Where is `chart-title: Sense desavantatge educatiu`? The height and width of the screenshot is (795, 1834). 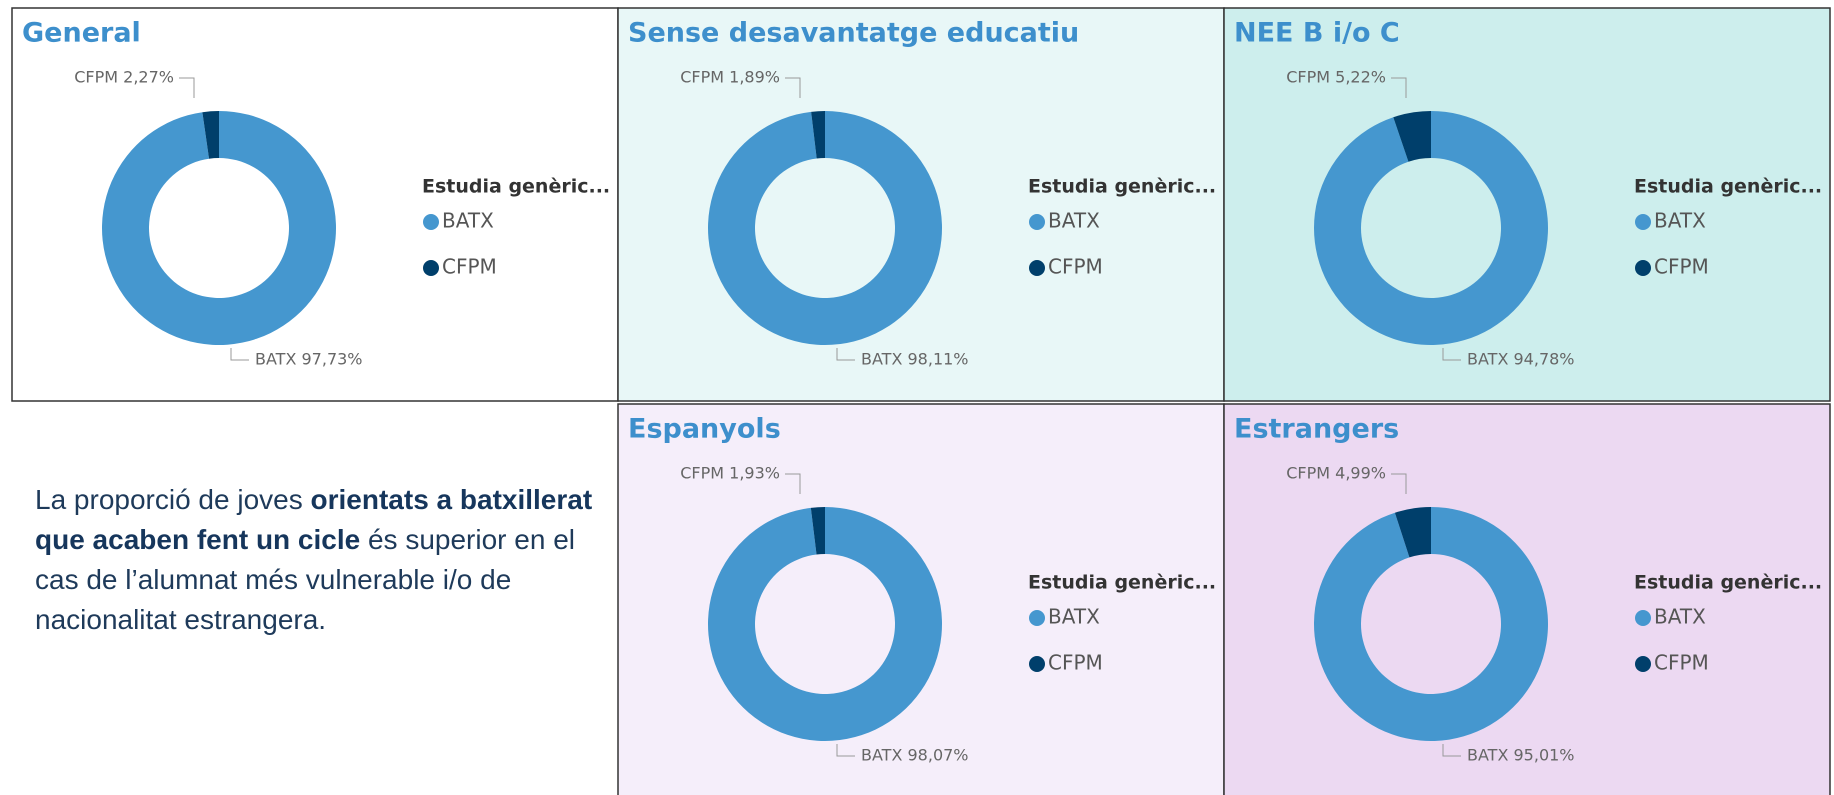
chart-title: Sense desavantatge educatiu is located at coordinates (853, 33).